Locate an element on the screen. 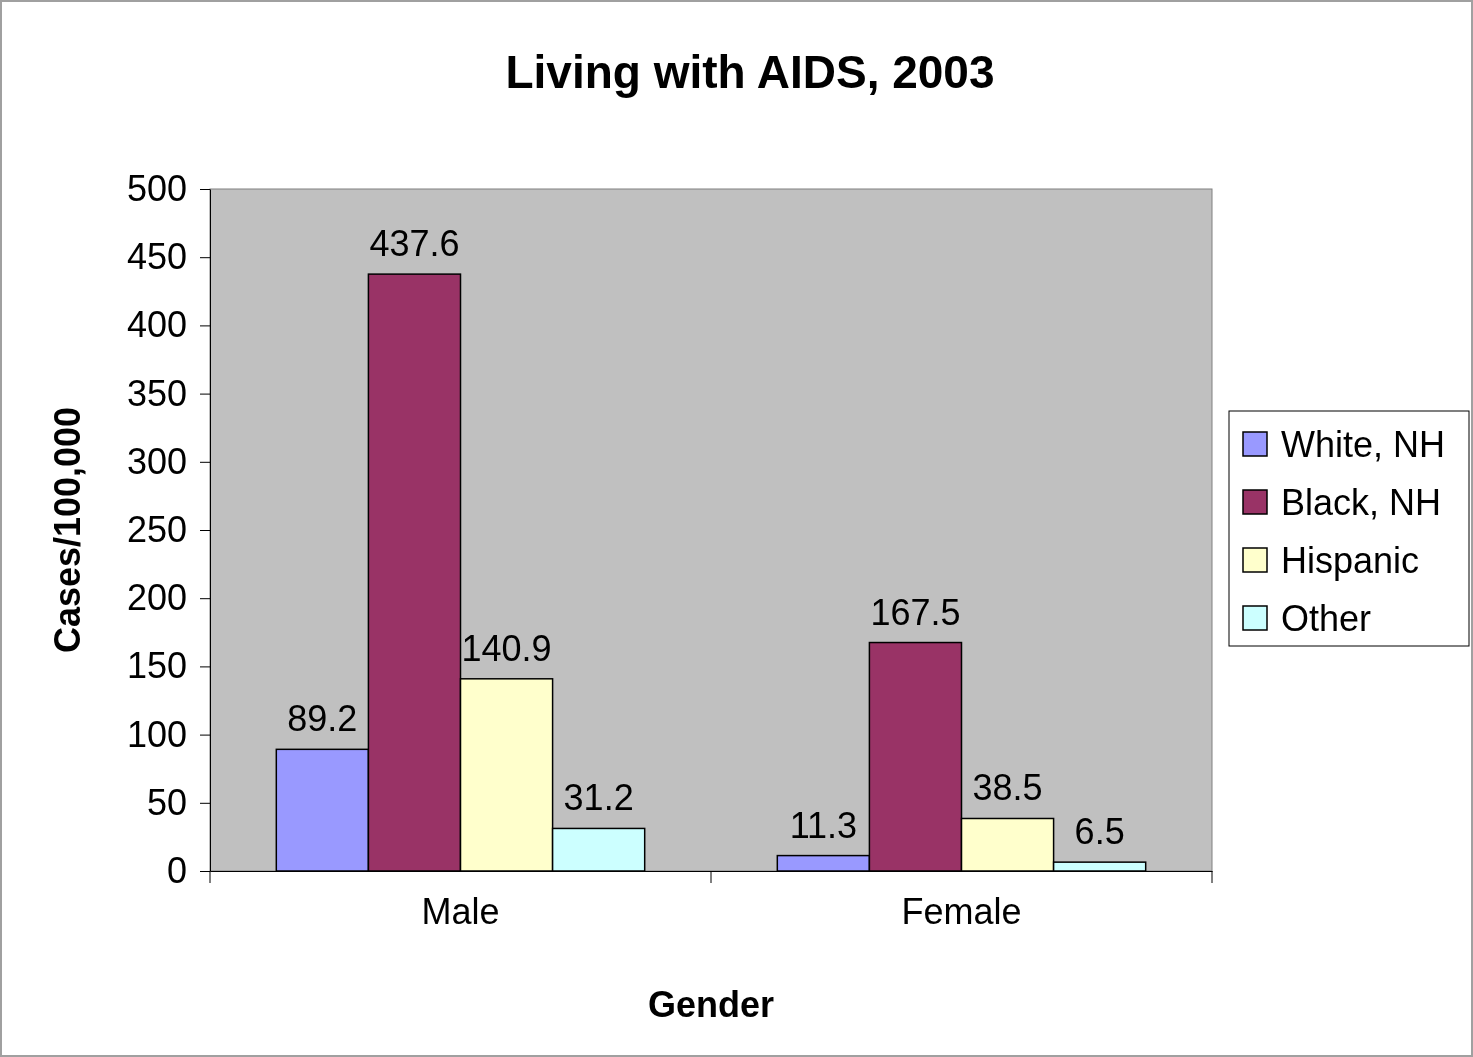 This screenshot has width=1473, height=1057. data-label: 6.5 is located at coordinates (1099, 832).